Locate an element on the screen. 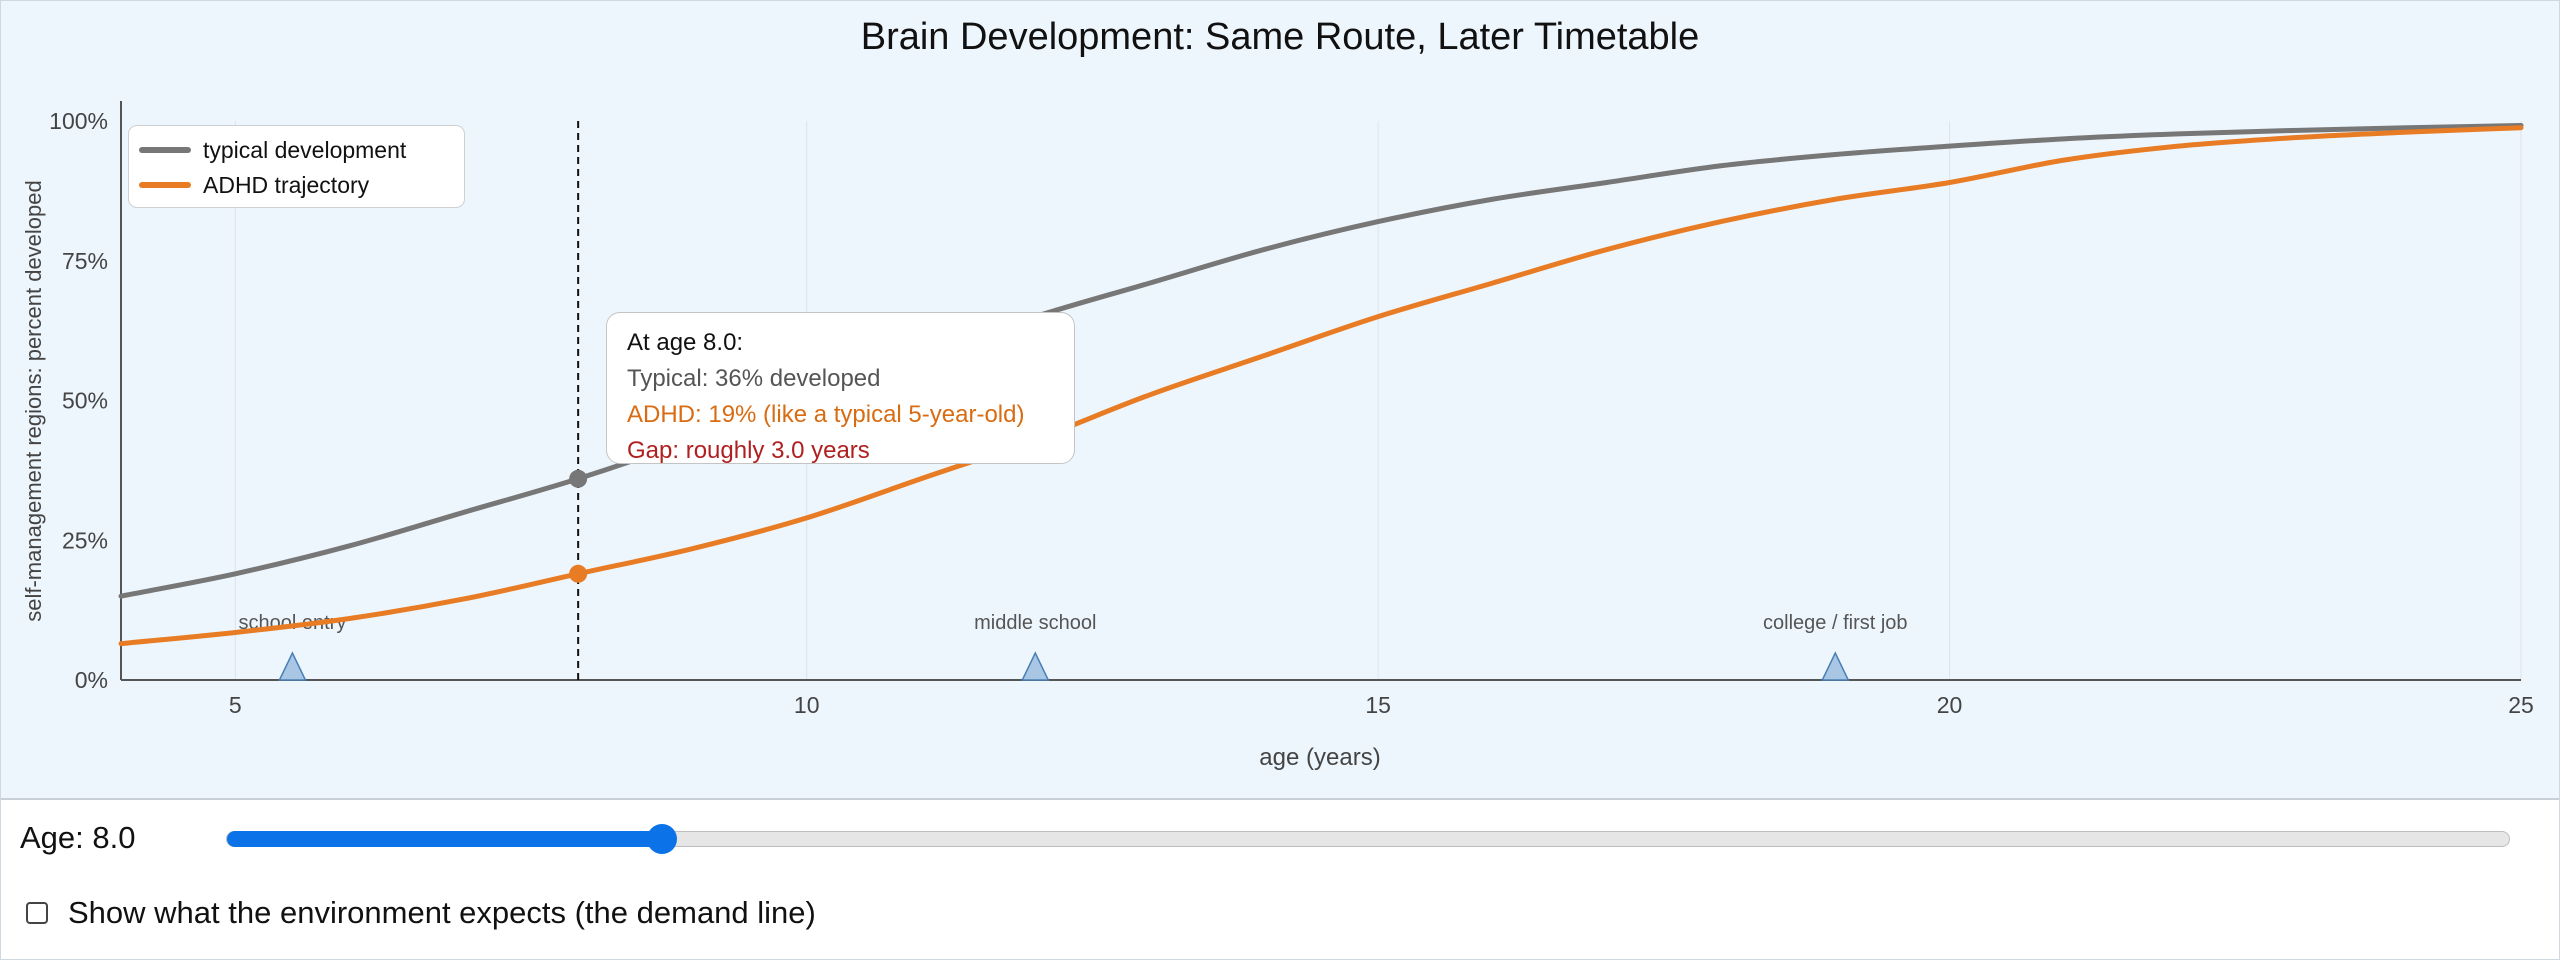 The image size is (2560, 964). age-slider is located at coordinates (1368, 839).